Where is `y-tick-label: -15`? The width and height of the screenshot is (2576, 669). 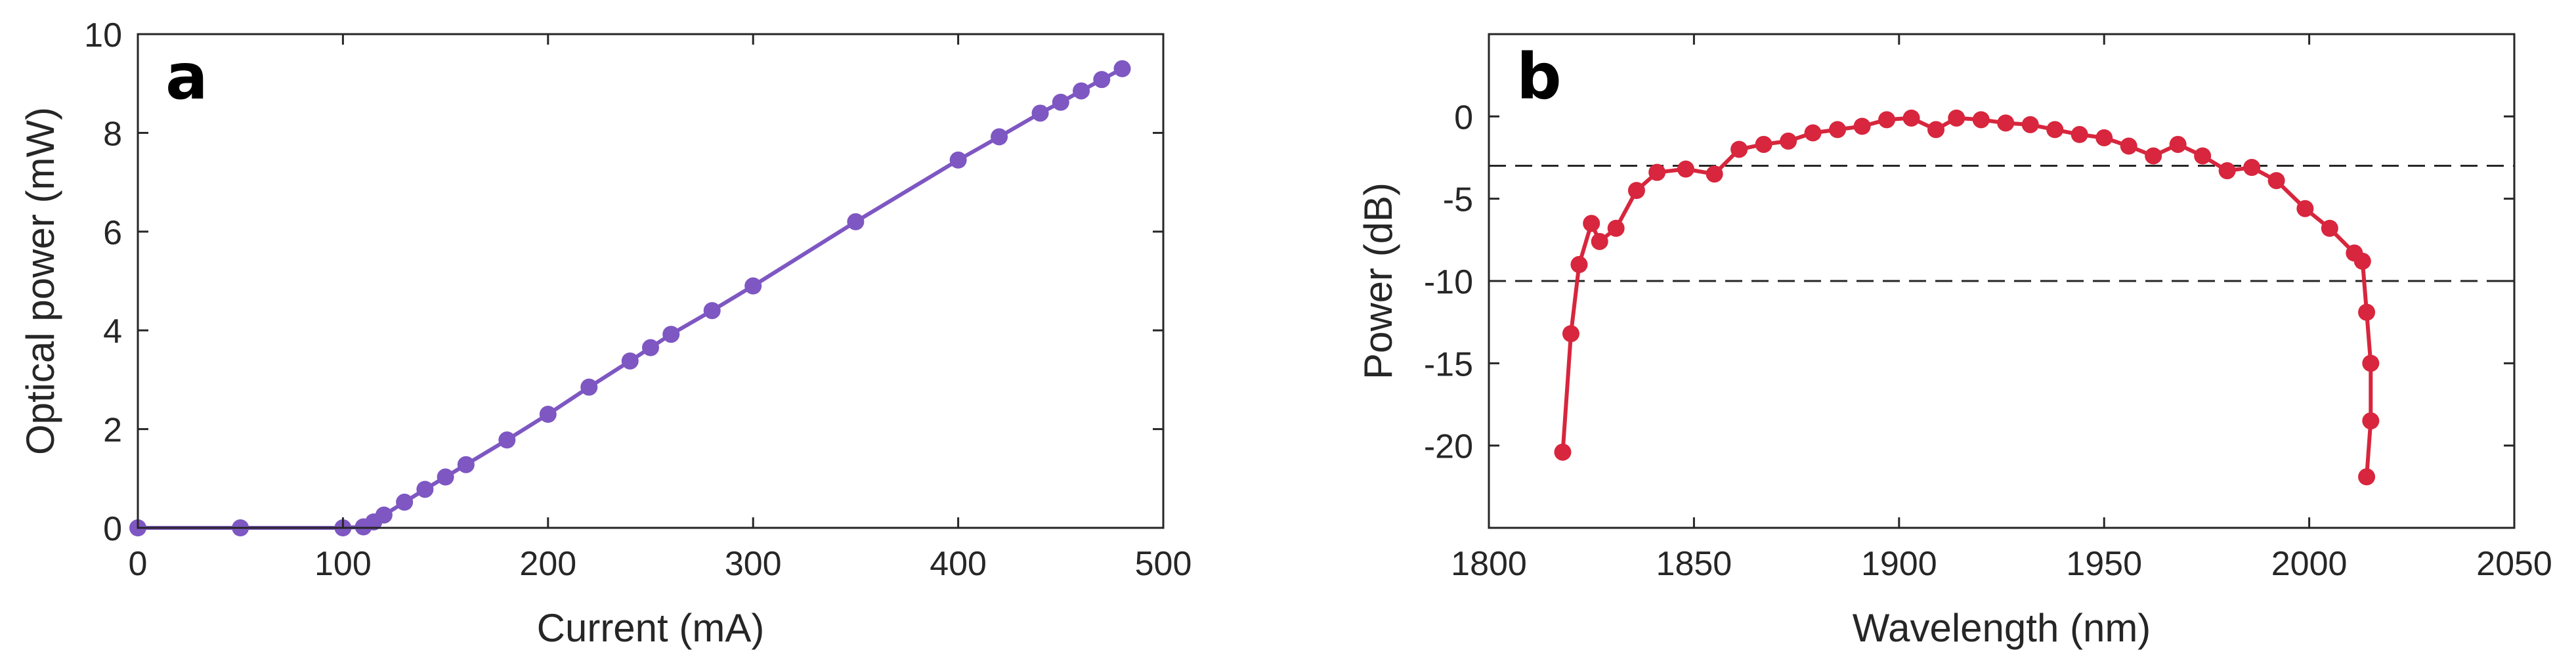
y-tick-label: -15 is located at coordinates (1448, 364).